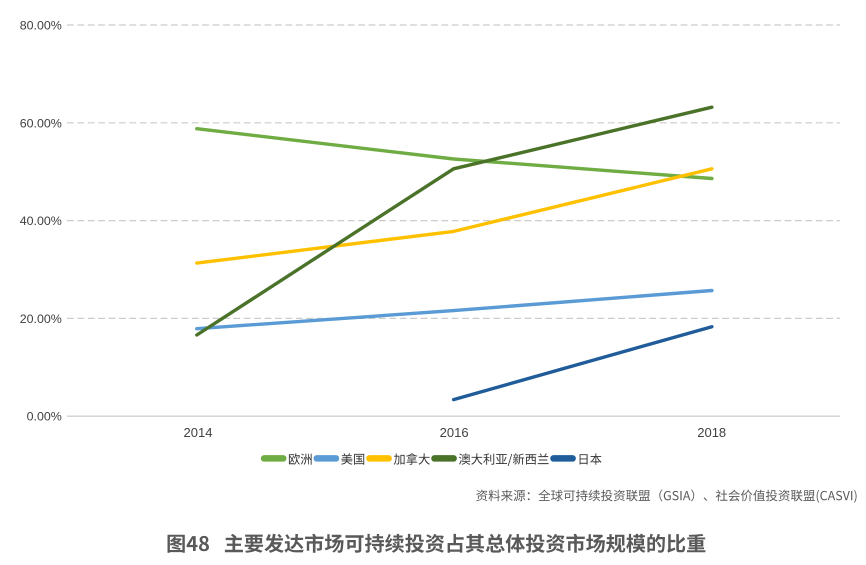  What do you see at coordinates (41, 221) in the screenshot?
I see `svg-text: 40.00%` at bounding box center [41, 221].